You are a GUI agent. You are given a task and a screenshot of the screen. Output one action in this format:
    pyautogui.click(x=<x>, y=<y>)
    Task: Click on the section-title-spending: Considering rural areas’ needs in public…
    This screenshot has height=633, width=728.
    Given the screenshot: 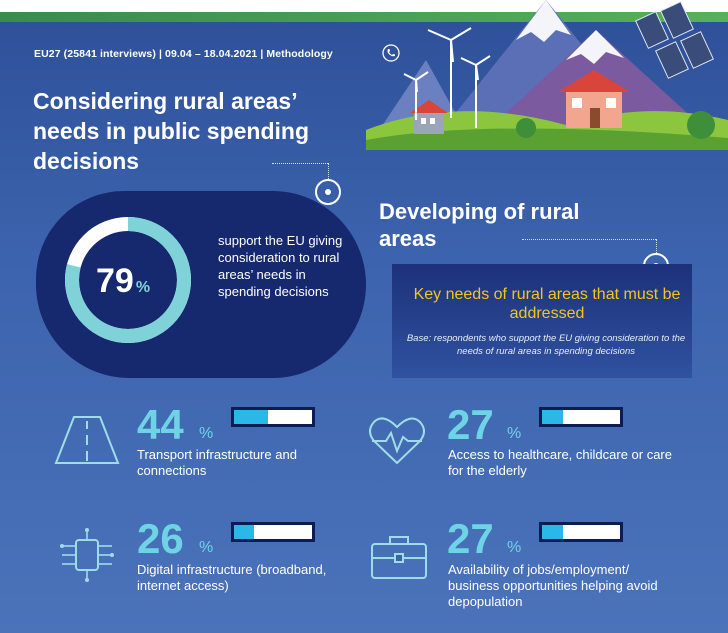 What is the action you would take?
    pyautogui.click(x=171, y=131)
    